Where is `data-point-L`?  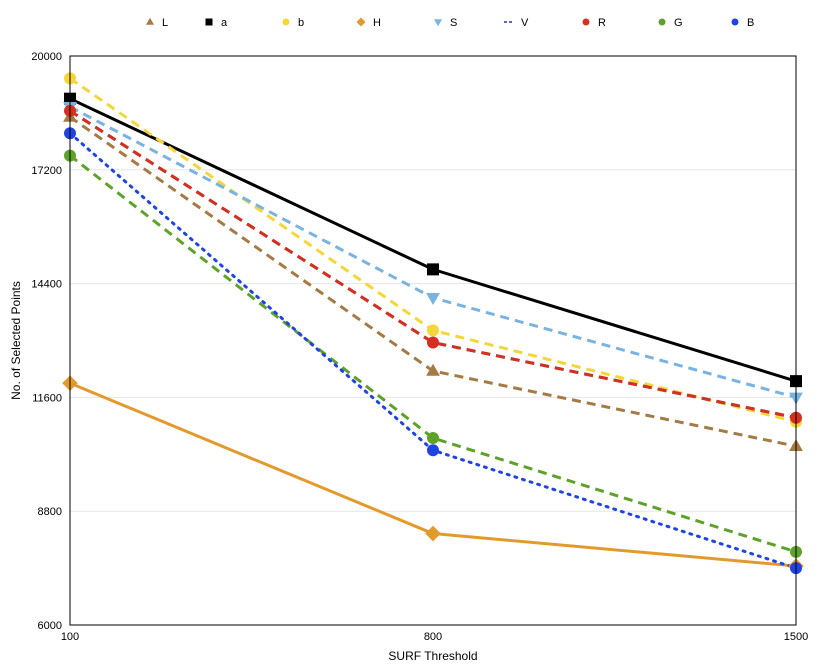 data-point-L is located at coordinates (433, 369).